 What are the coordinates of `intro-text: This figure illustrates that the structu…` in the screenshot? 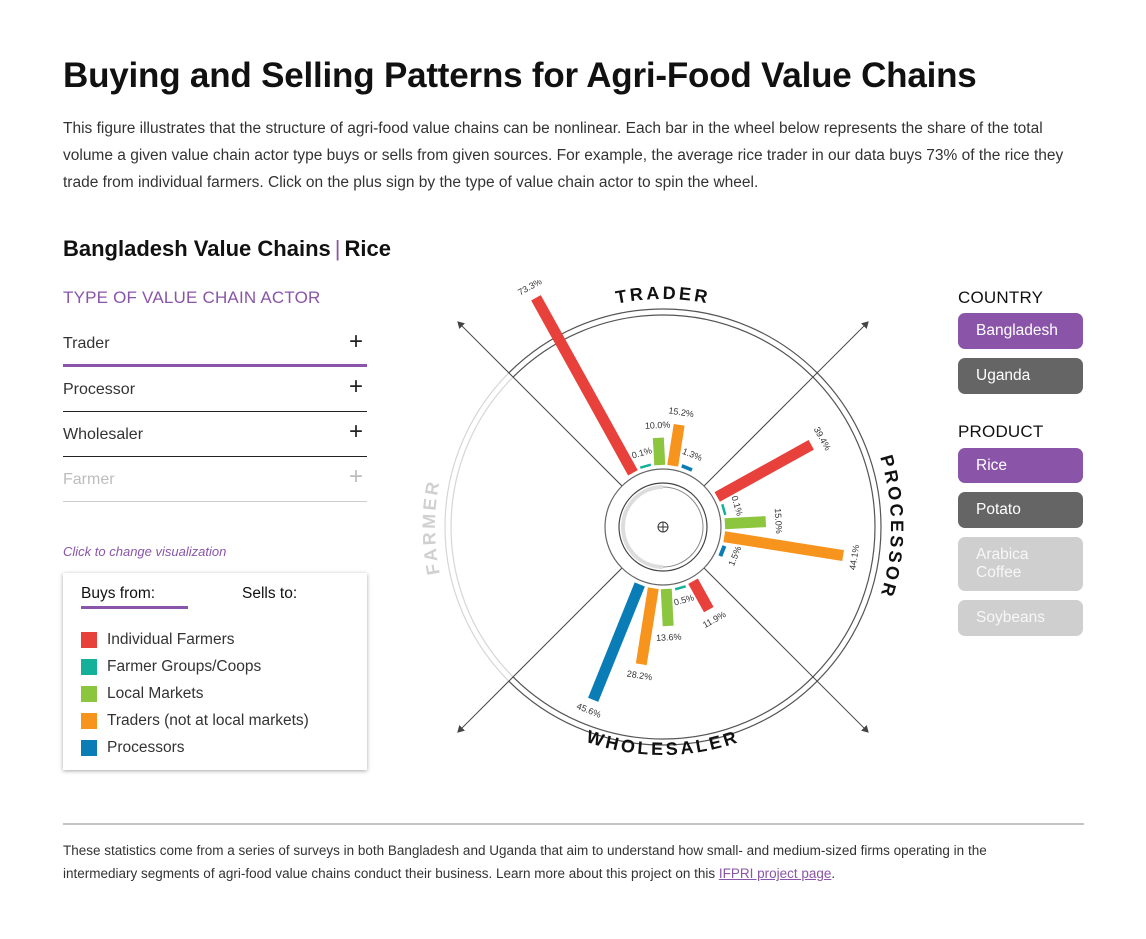 It's located at (563, 155).